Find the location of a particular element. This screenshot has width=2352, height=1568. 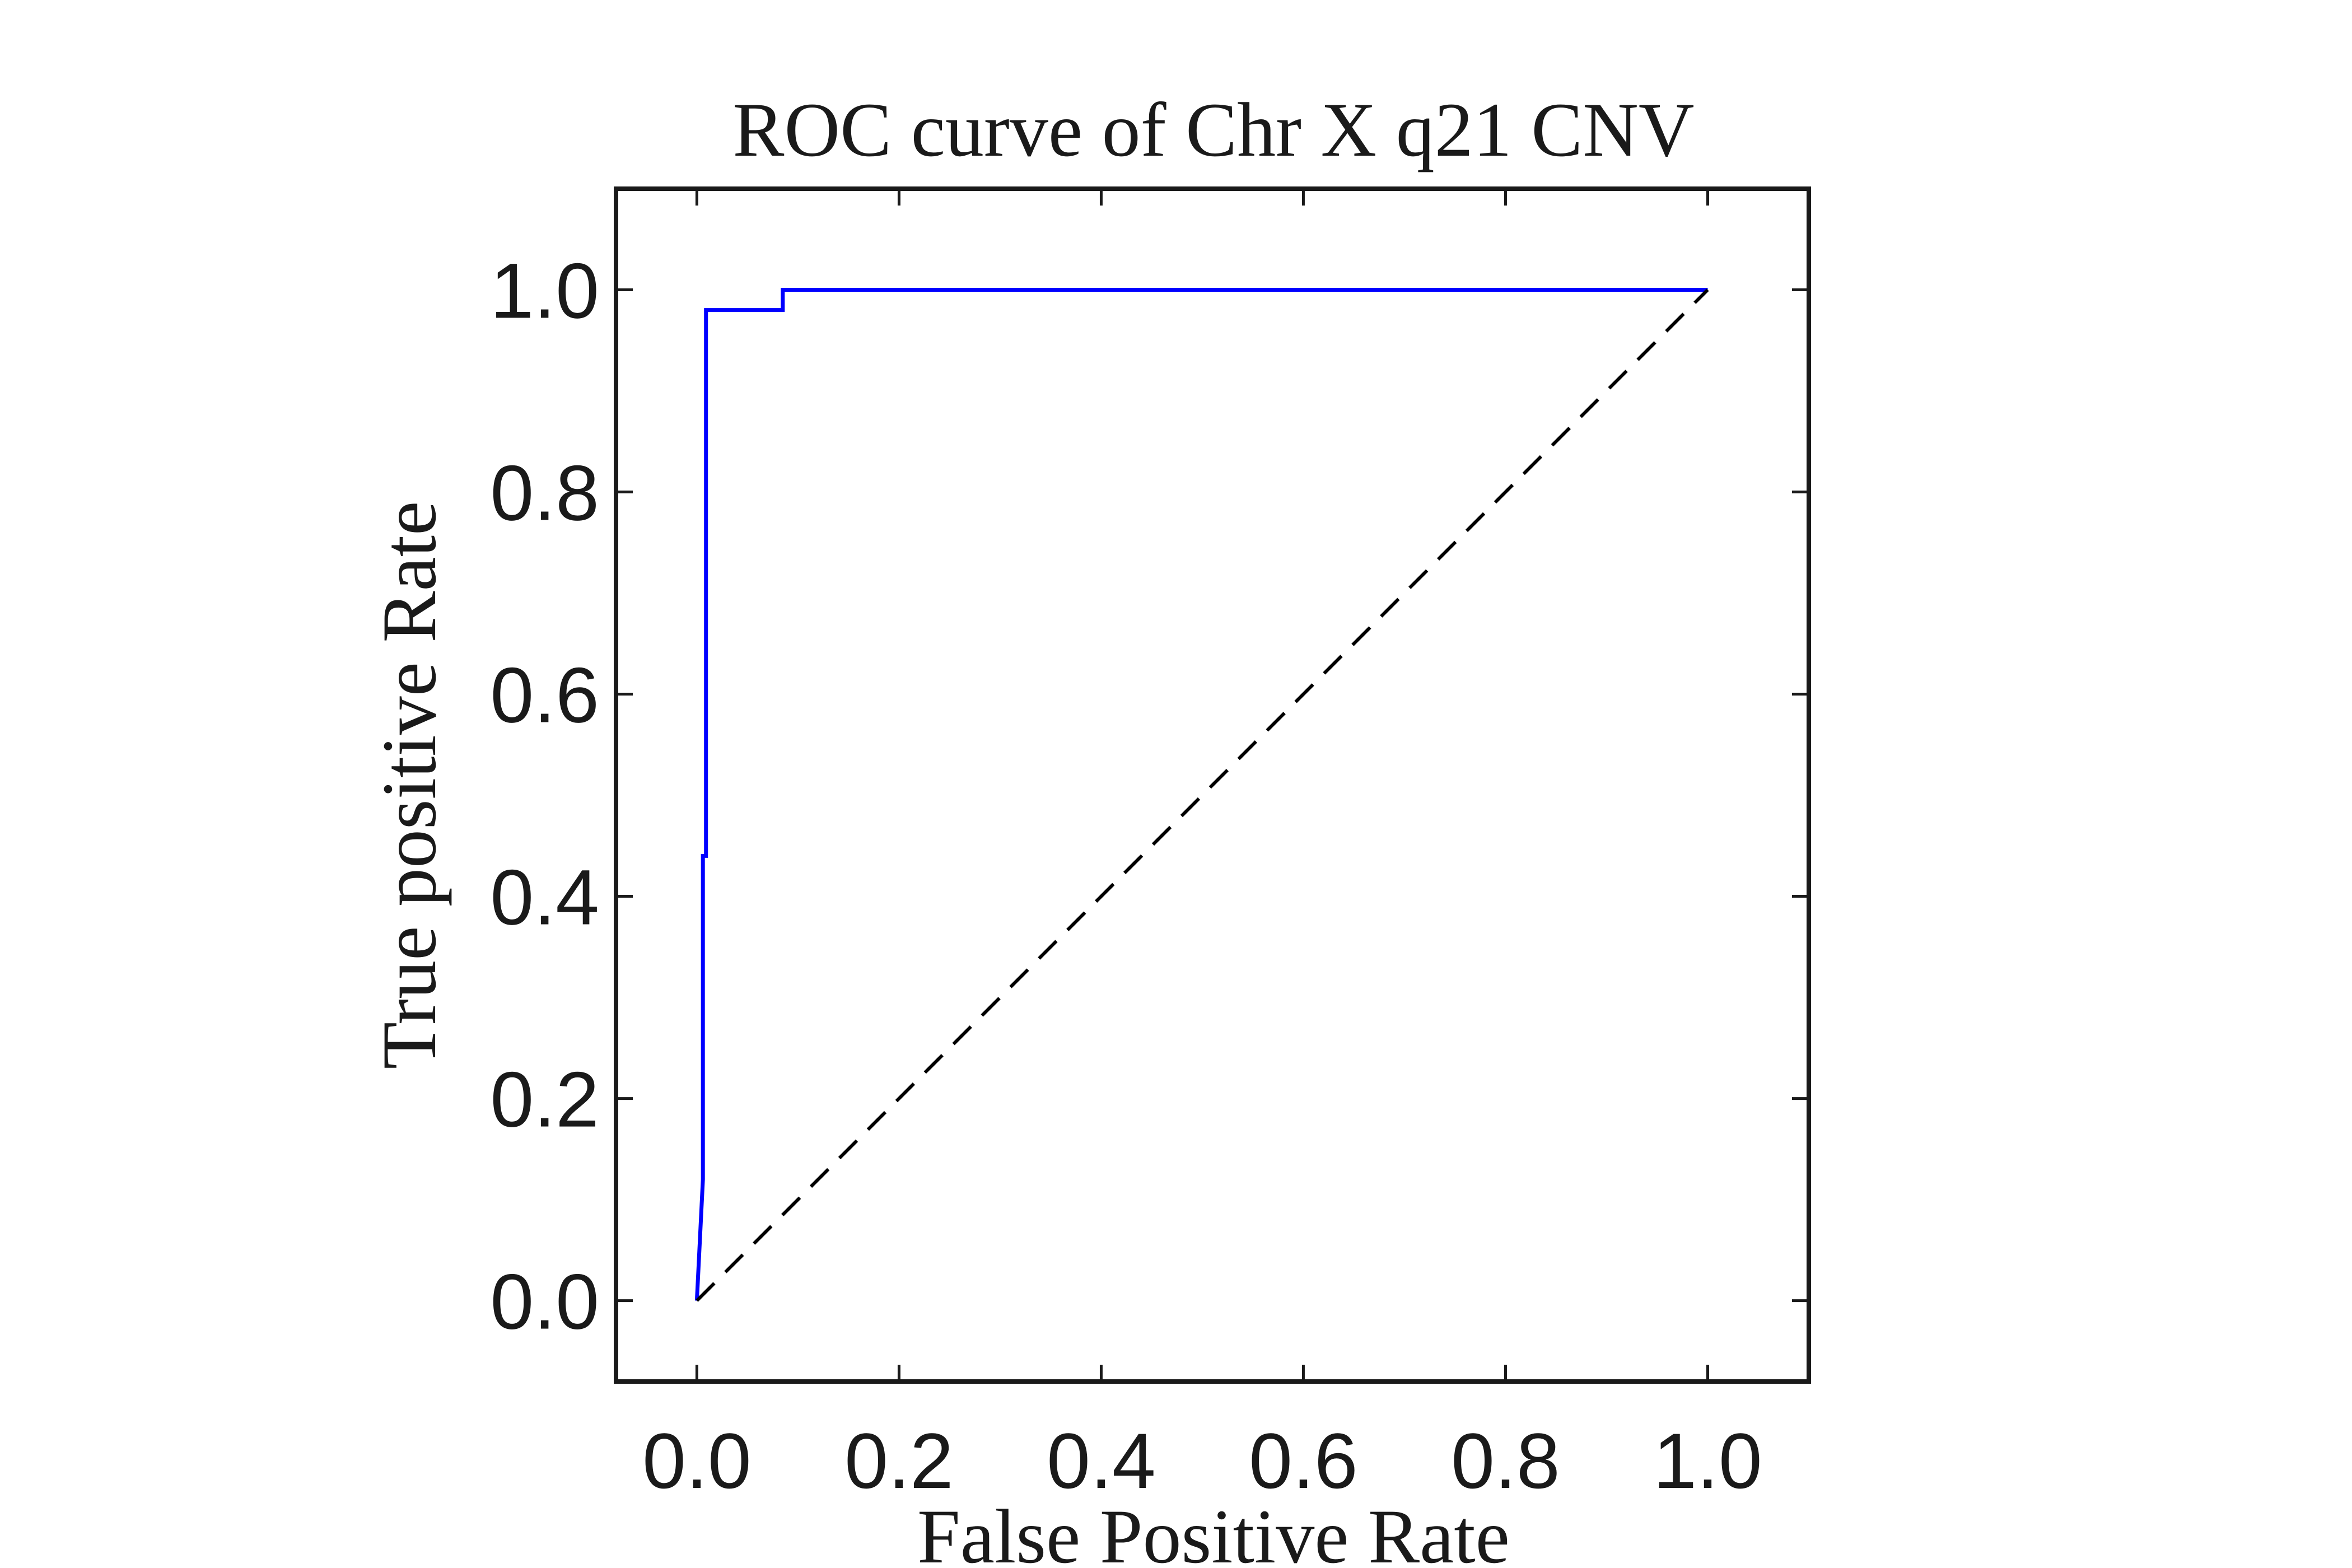

x-tick-label: 0.0 is located at coordinates (697, 1461).